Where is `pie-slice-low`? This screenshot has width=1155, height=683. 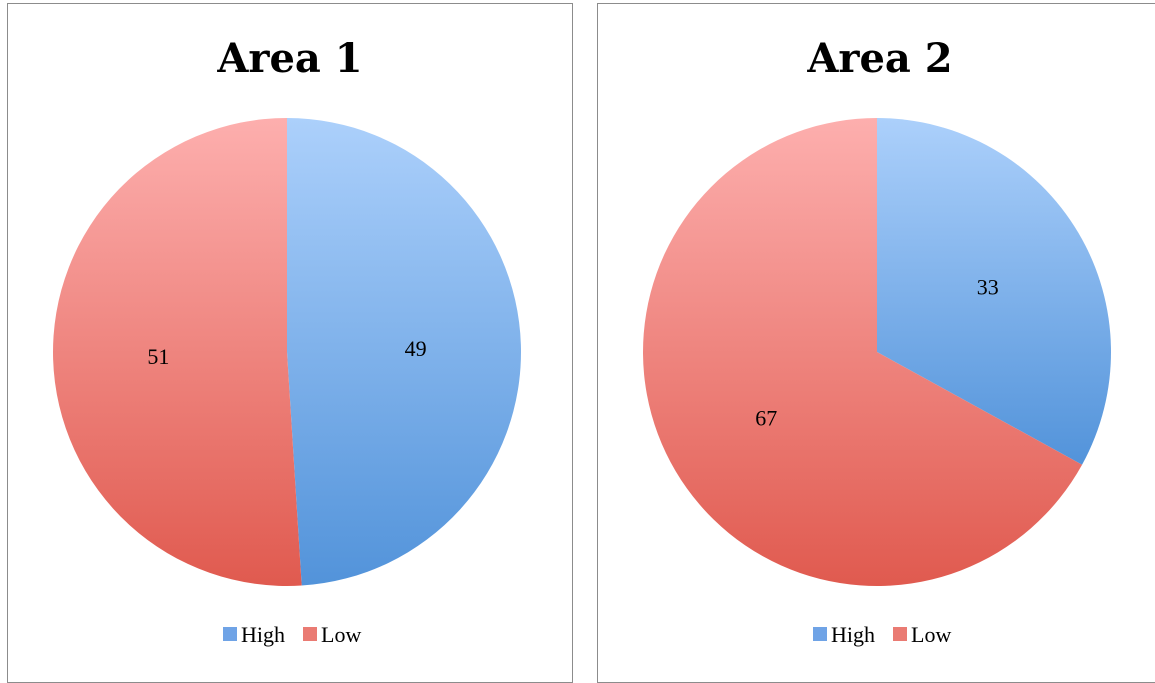 pie-slice-low is located at coordinates (177, 352).